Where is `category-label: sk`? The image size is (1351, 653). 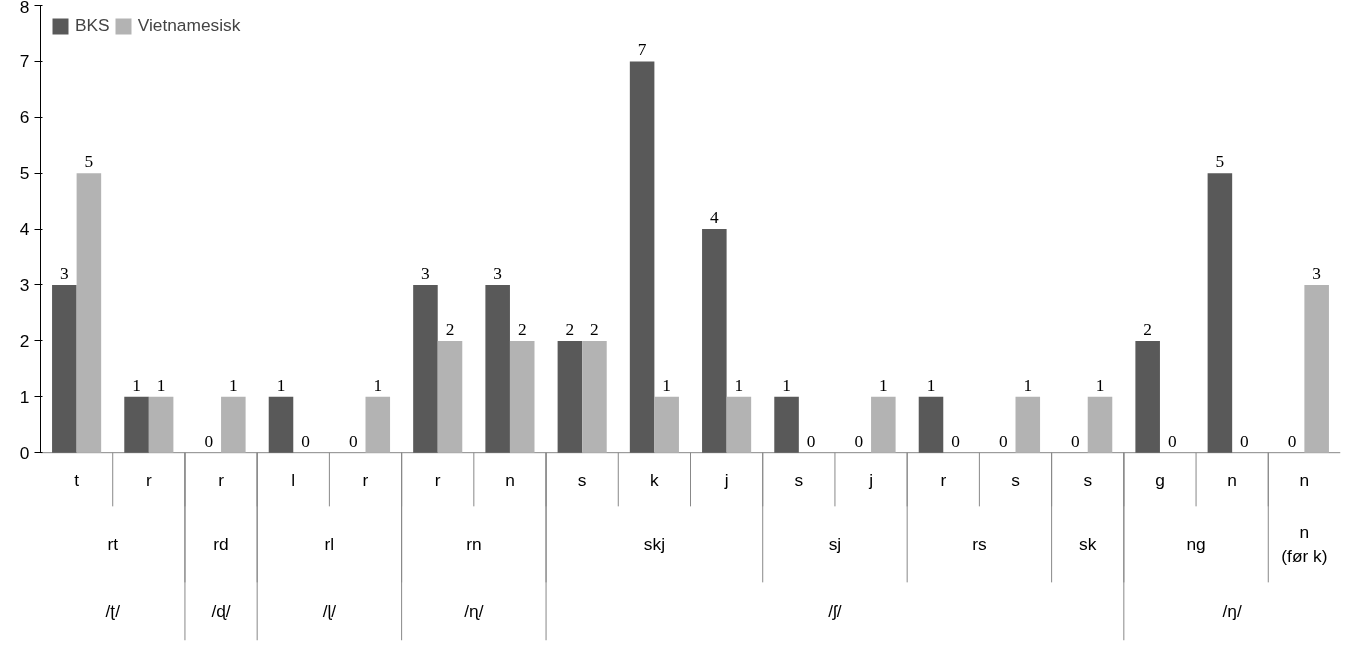
category-label: sk is located at coordinates (1088, 544).